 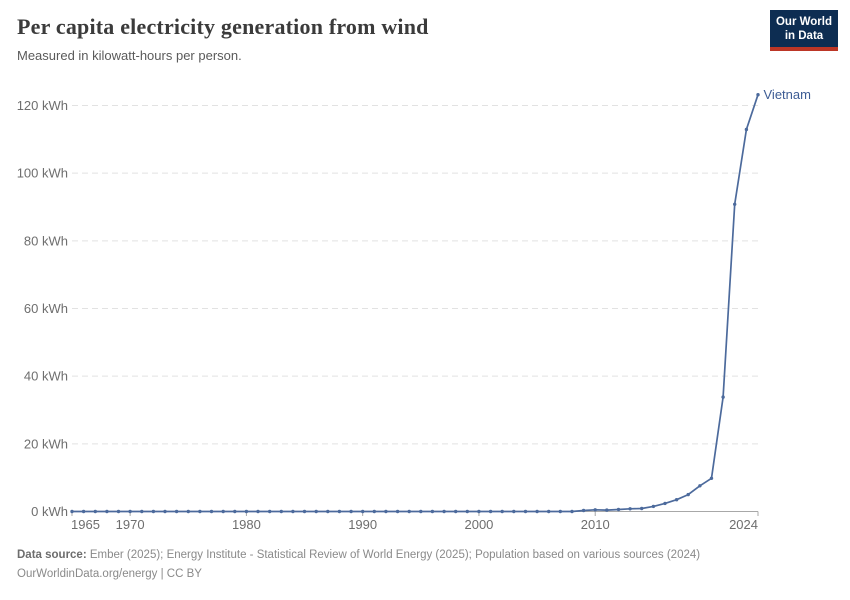 What do you see at coordinates (246, 524) in the screenshot?
I see `x-axis-tick-label: 1980` at bounding box center [246, 524].